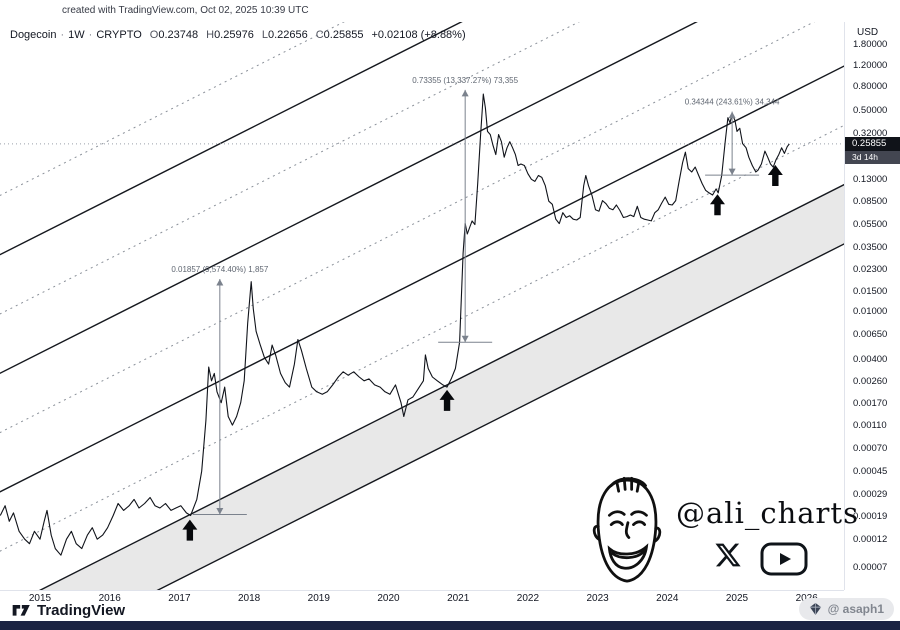 The image size is (900, 630). Describe the element at coordinates (178, 35) in the screenshot. I see `open-value: 0.23748` at that location.